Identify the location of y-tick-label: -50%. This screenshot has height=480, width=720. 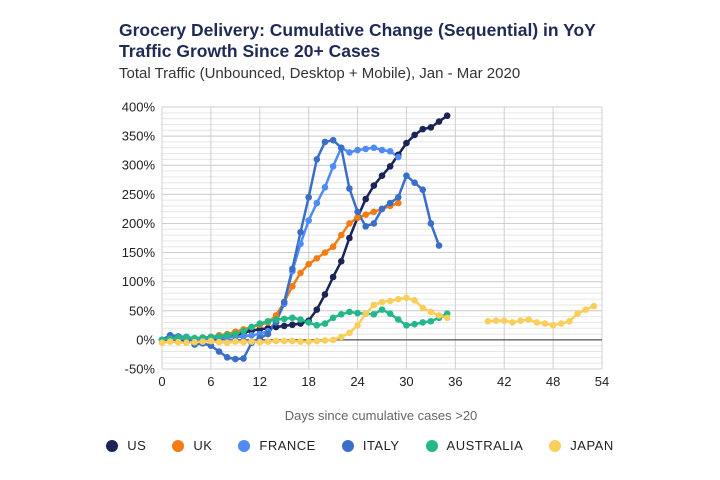
(140, 369).